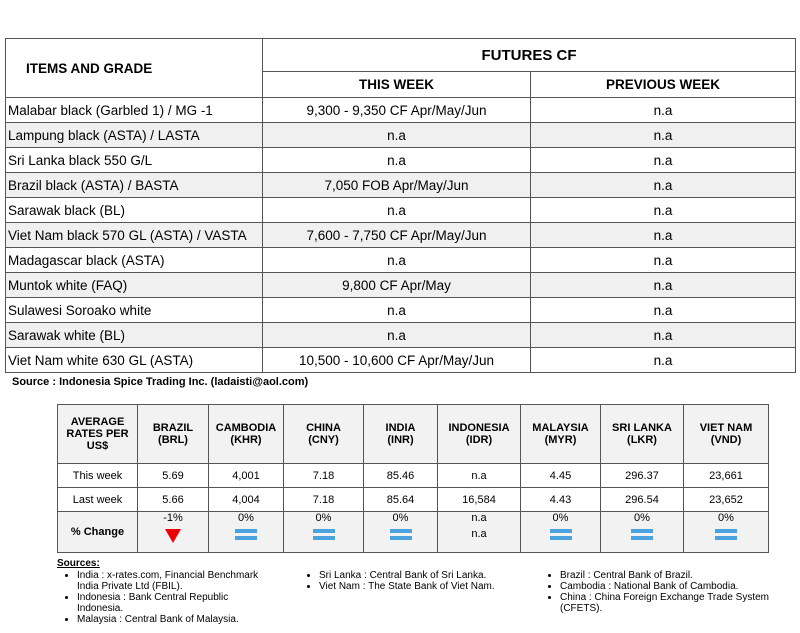  Describe the element at coordinates (642, 475) in the screenshot. I see `rate: 296.37` at that location.